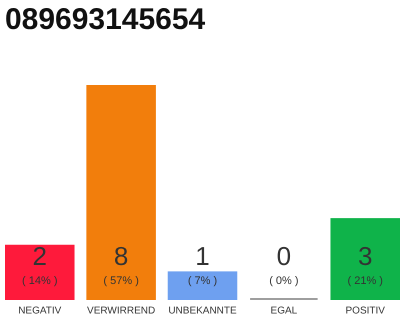 This screenshot has width=410, height=320. What do you see at coordinates (121, 311) in the screenshot?
I see `x-tick-label: VERWIRREND` at bounding box center [121, 311].